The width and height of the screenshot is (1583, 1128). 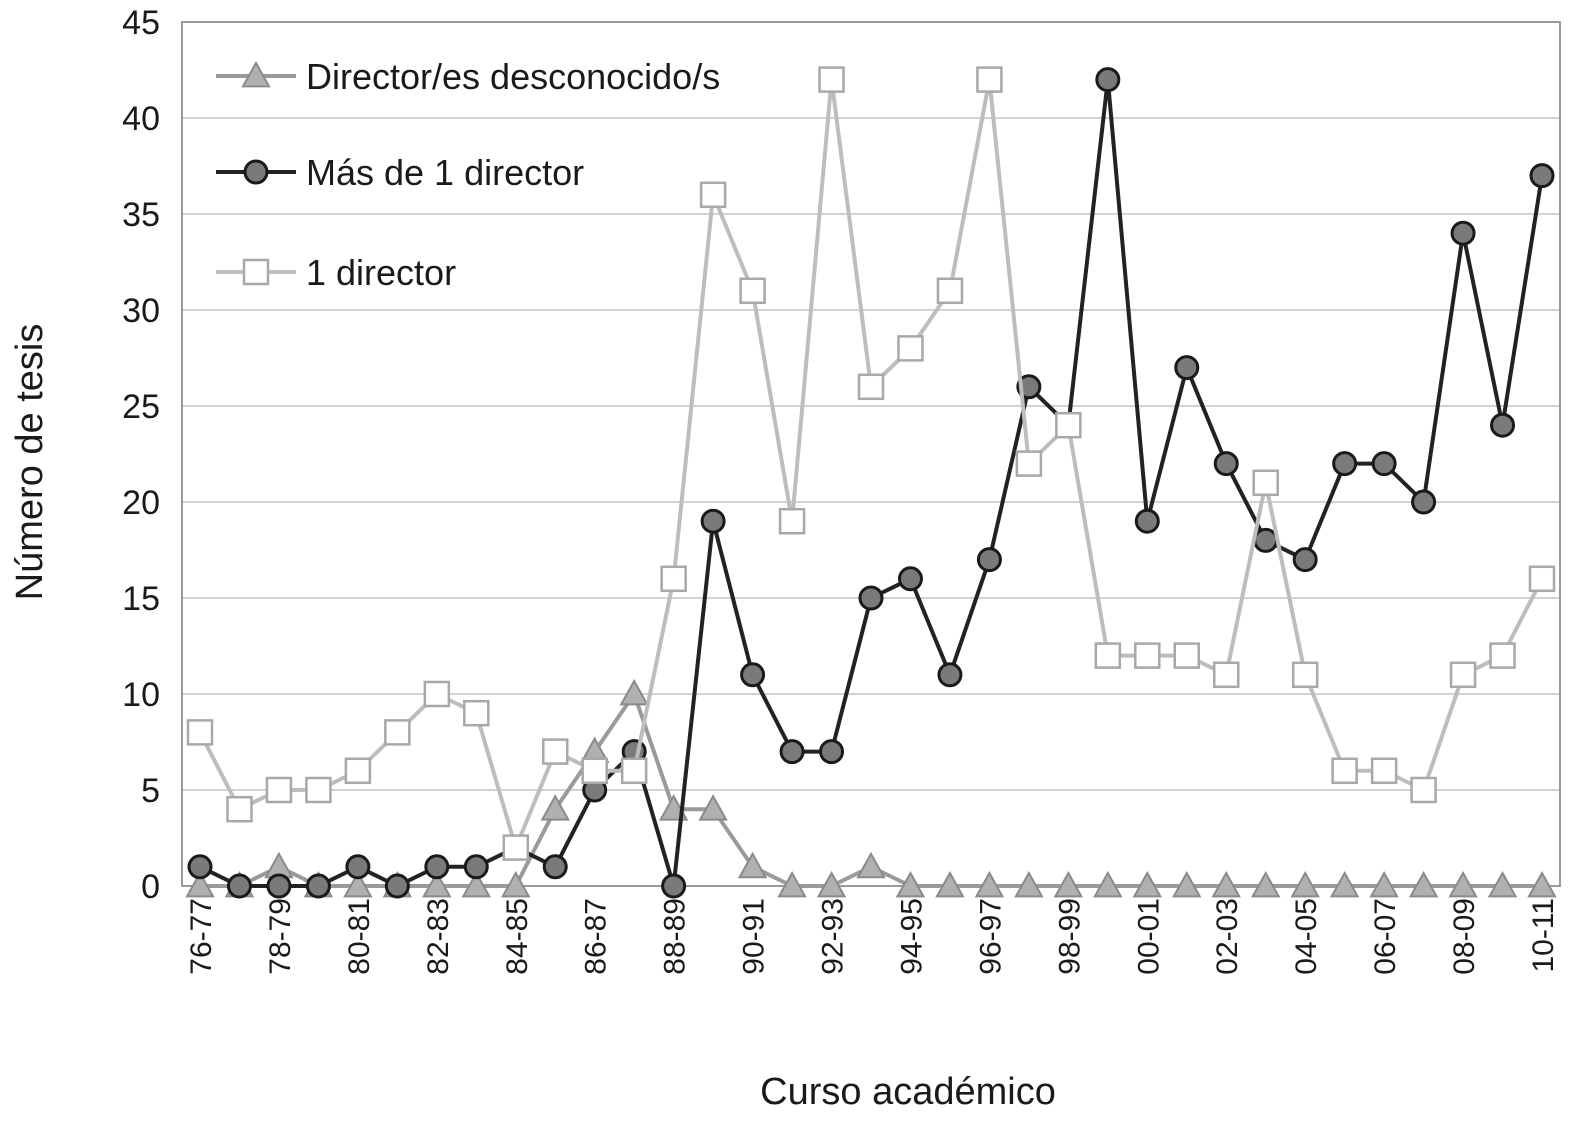 What do you see at coordinates (201, 936) in the screenshot?
I see `x-tick-label-76-77: 76-77` at bounding box center [201, 936].